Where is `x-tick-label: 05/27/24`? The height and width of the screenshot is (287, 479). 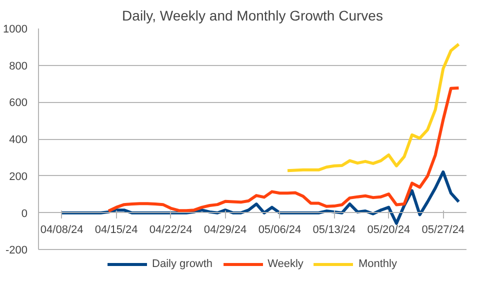 x-tick-label: 05/27/24 is located at coordinates (443, 230).